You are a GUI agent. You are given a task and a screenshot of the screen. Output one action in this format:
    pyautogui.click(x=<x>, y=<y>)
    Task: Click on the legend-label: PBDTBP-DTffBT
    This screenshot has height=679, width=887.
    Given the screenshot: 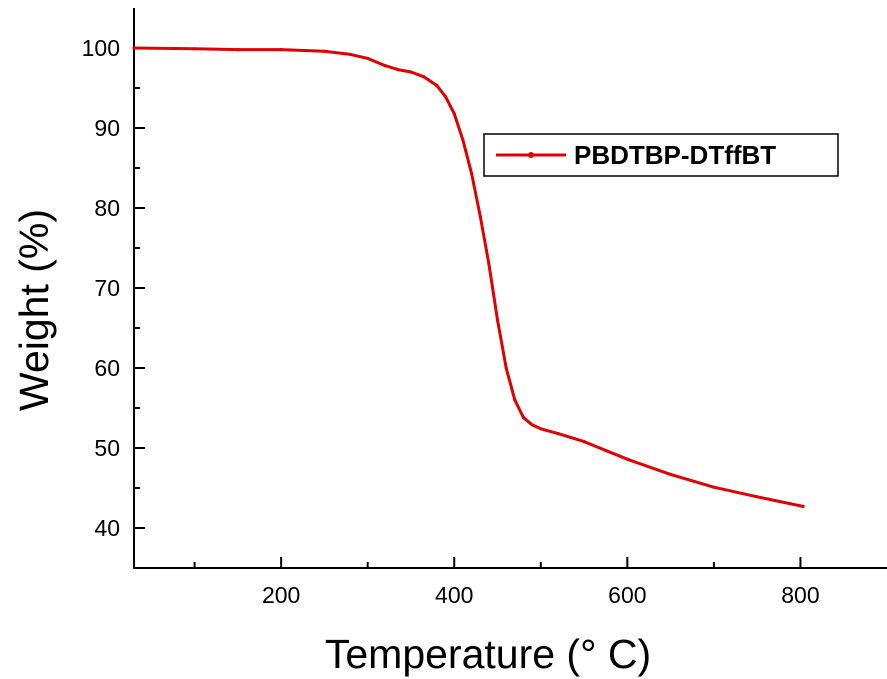 What is the action you would take?
    pyautogui.click(x=675, y=155)
    